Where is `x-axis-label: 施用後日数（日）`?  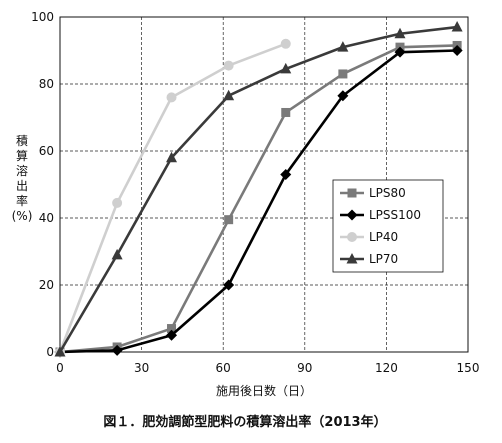 x-axis-label: 施用後日数（日） is located at coordinates (264, 390).